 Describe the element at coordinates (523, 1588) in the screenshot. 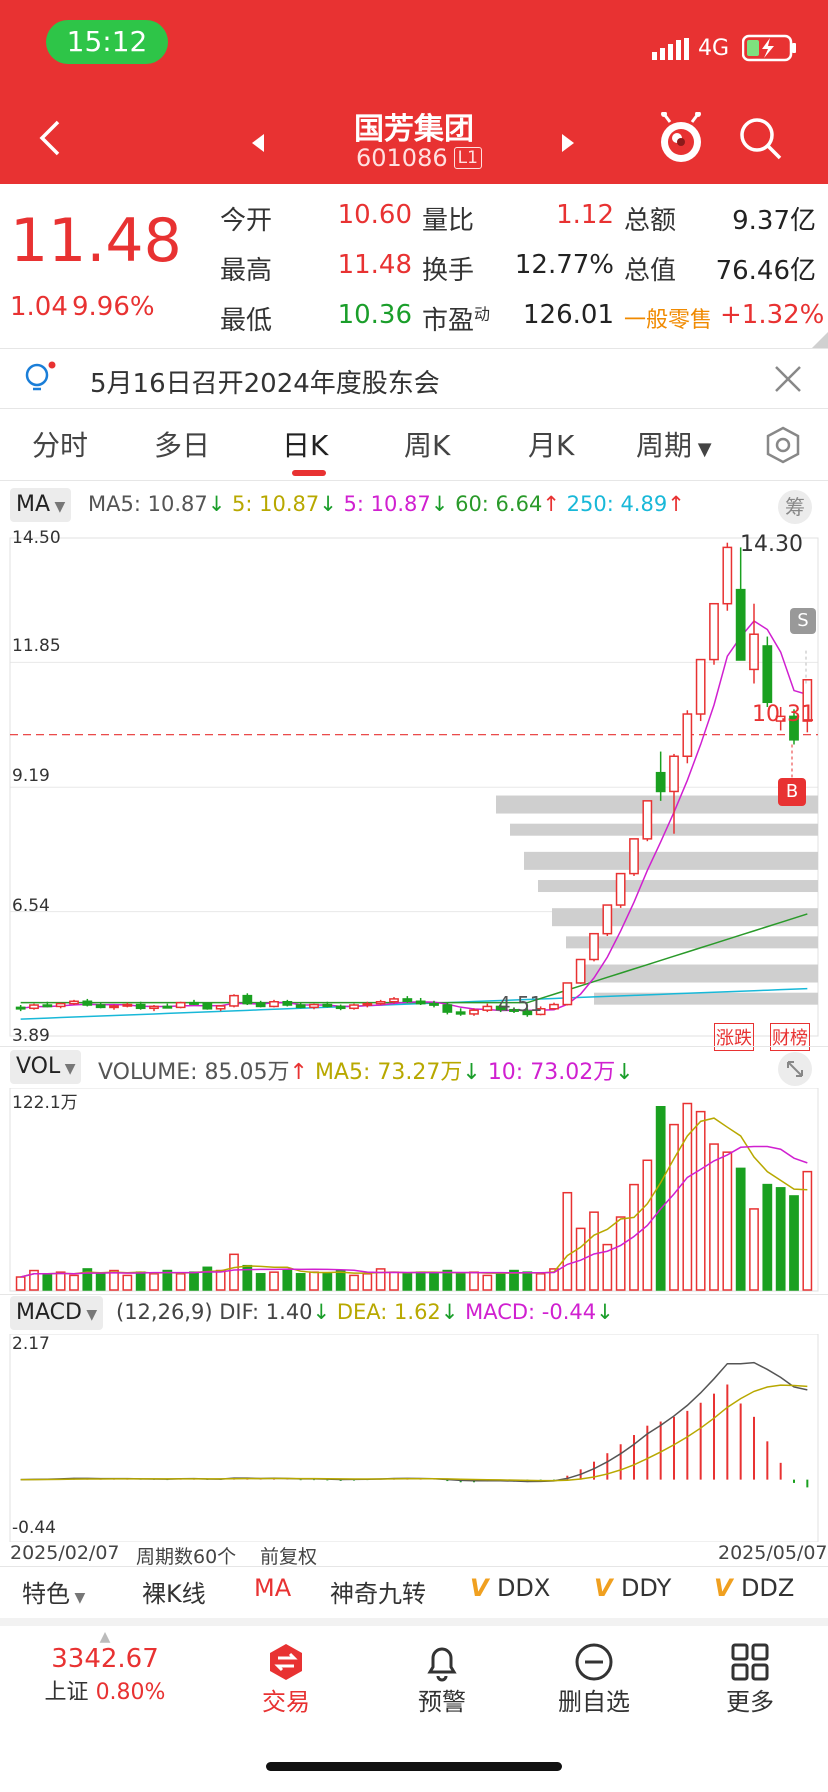

I see `feature-ddx-label: DDX` at that location.